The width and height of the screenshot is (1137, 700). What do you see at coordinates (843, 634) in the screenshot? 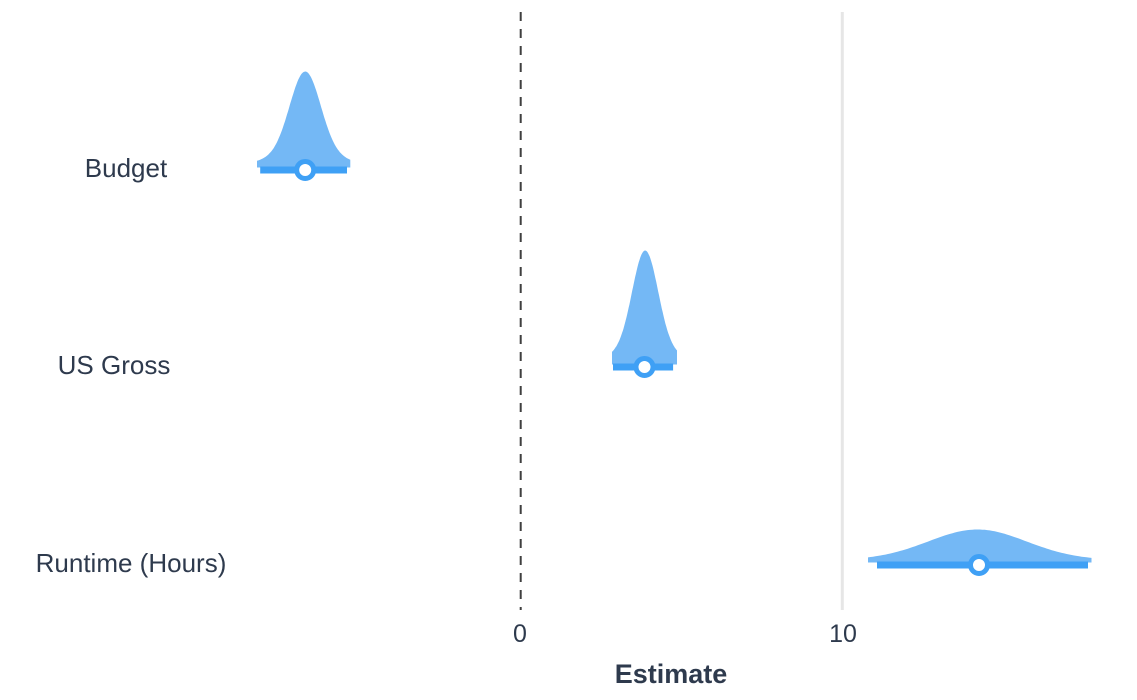
I see `x-tick-label-10: 10` at bounding box center [843, 634].